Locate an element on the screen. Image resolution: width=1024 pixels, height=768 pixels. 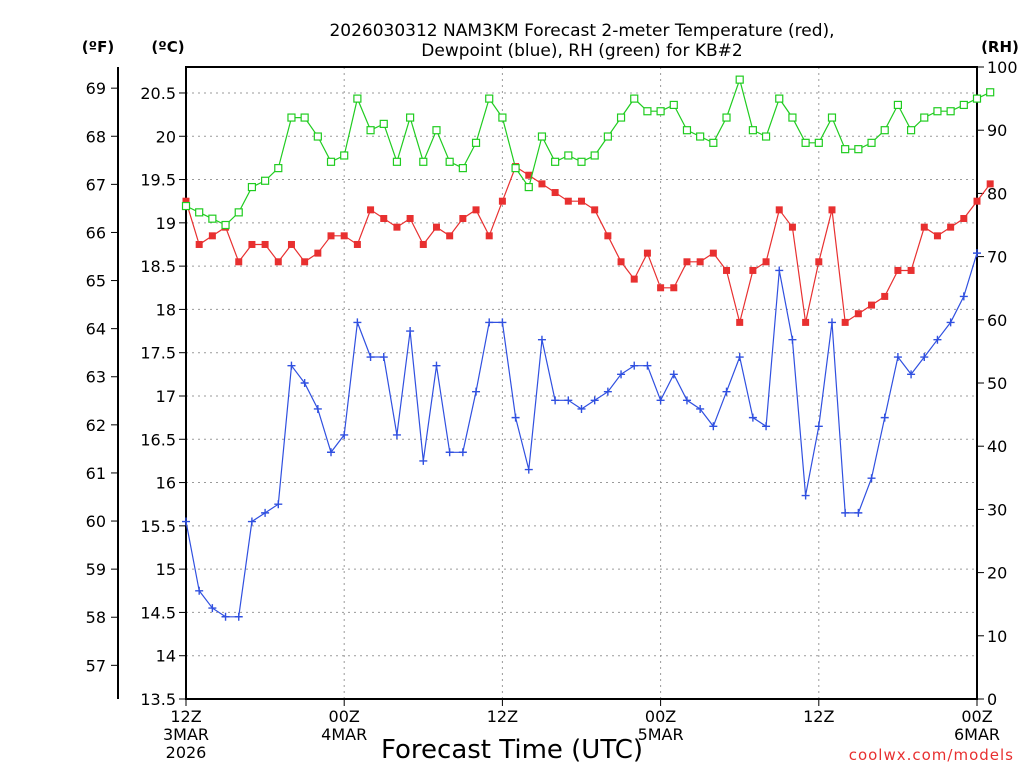
fahrenheit-tick-label: 60 is located at coordinates (96, 521).